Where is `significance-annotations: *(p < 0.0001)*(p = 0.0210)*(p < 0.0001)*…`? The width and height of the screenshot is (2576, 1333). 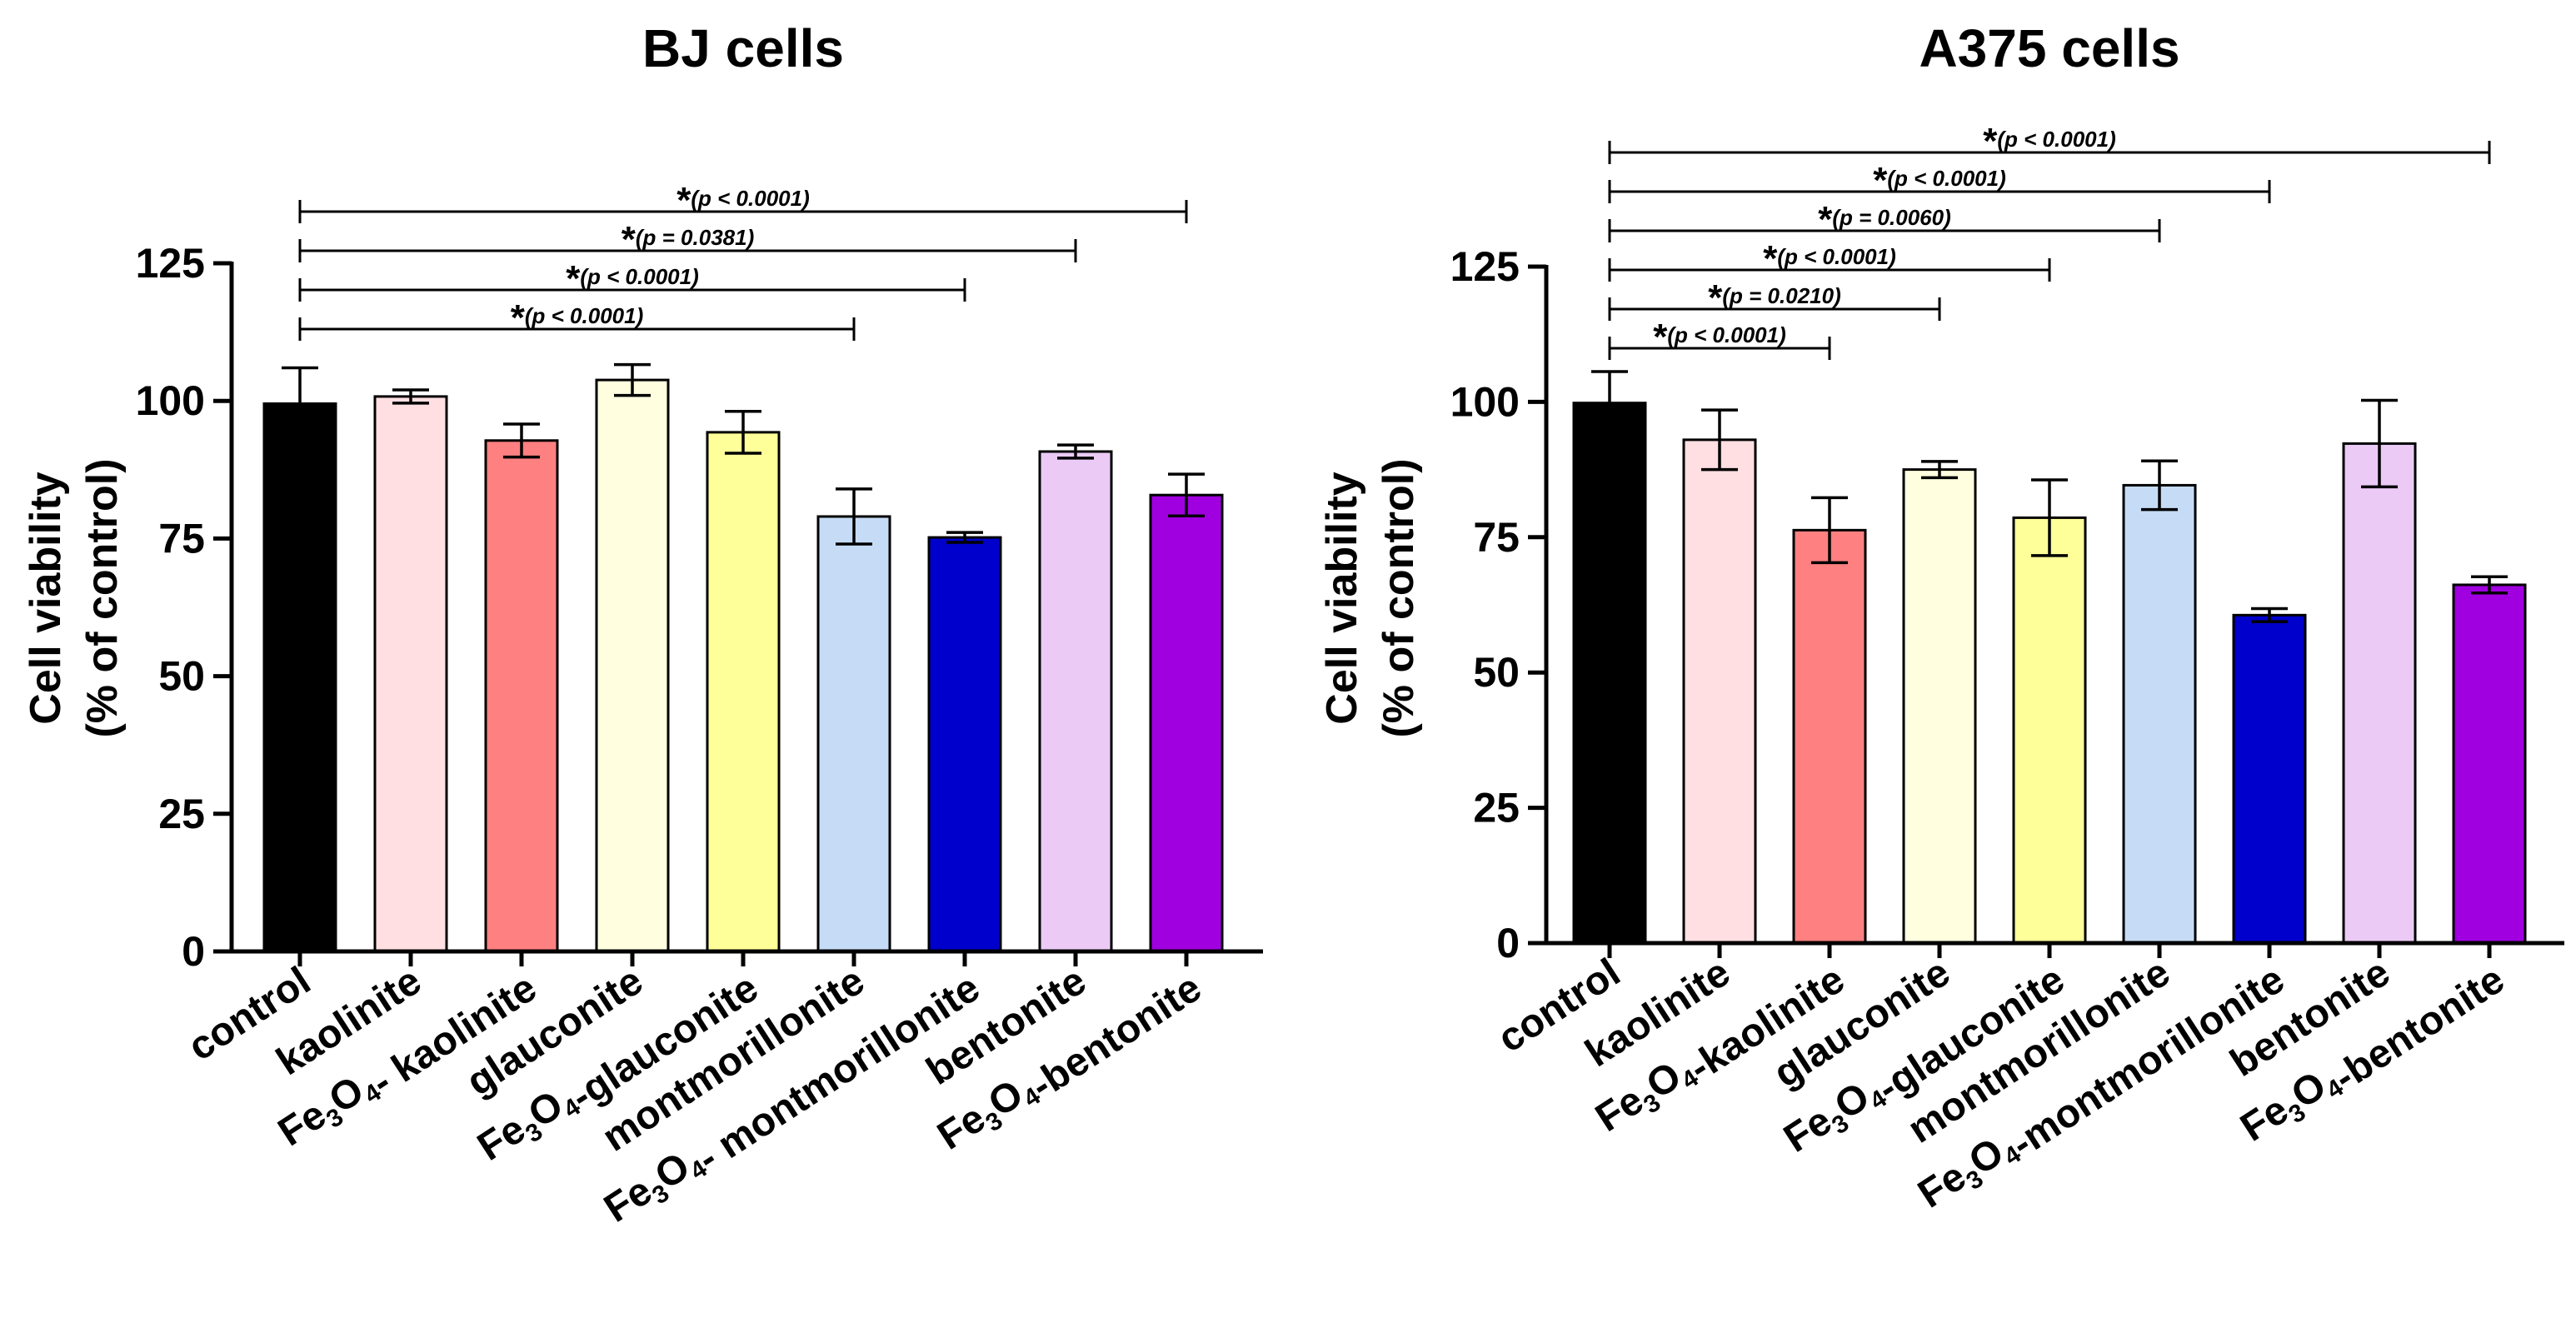
significance-annotations: *(p < 0.0001)*(p = 0.0210)*(p < 0.0001)*… is located at coordinates (2049, 241).